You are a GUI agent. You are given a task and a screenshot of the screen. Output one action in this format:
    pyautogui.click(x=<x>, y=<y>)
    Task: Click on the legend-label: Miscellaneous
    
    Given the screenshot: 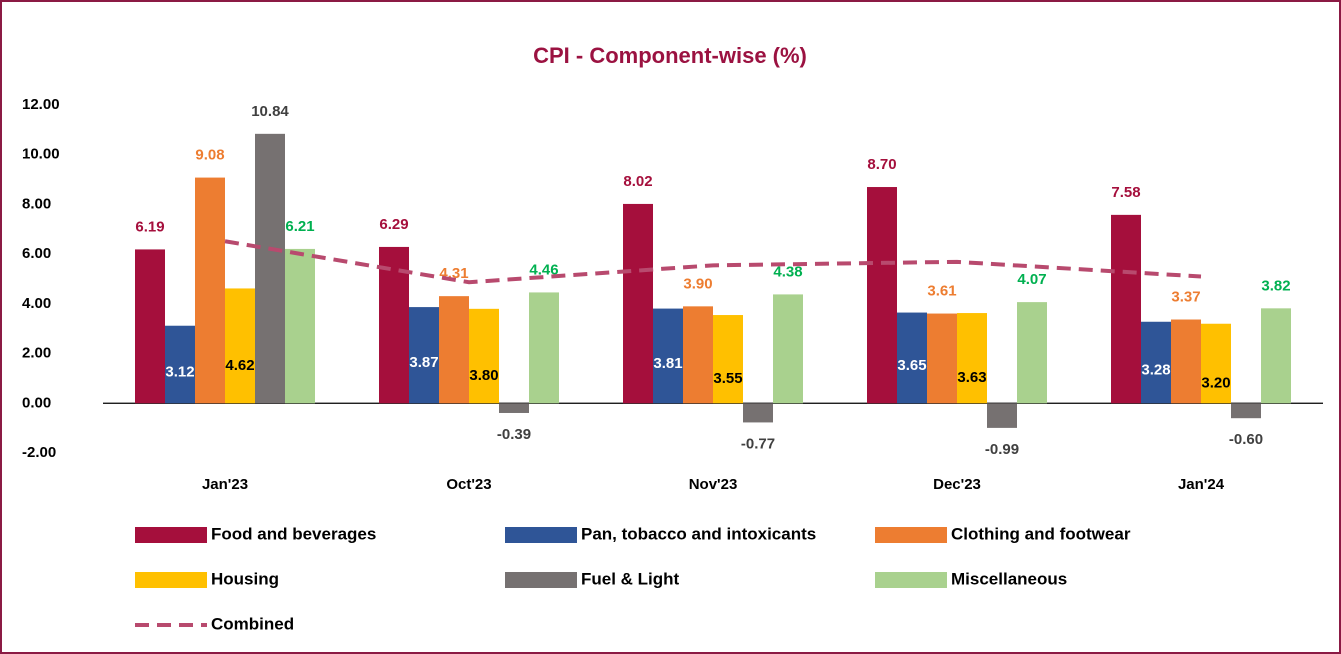 What is the action you would take?
    pyautogui.click(x=1009, y=578)
    